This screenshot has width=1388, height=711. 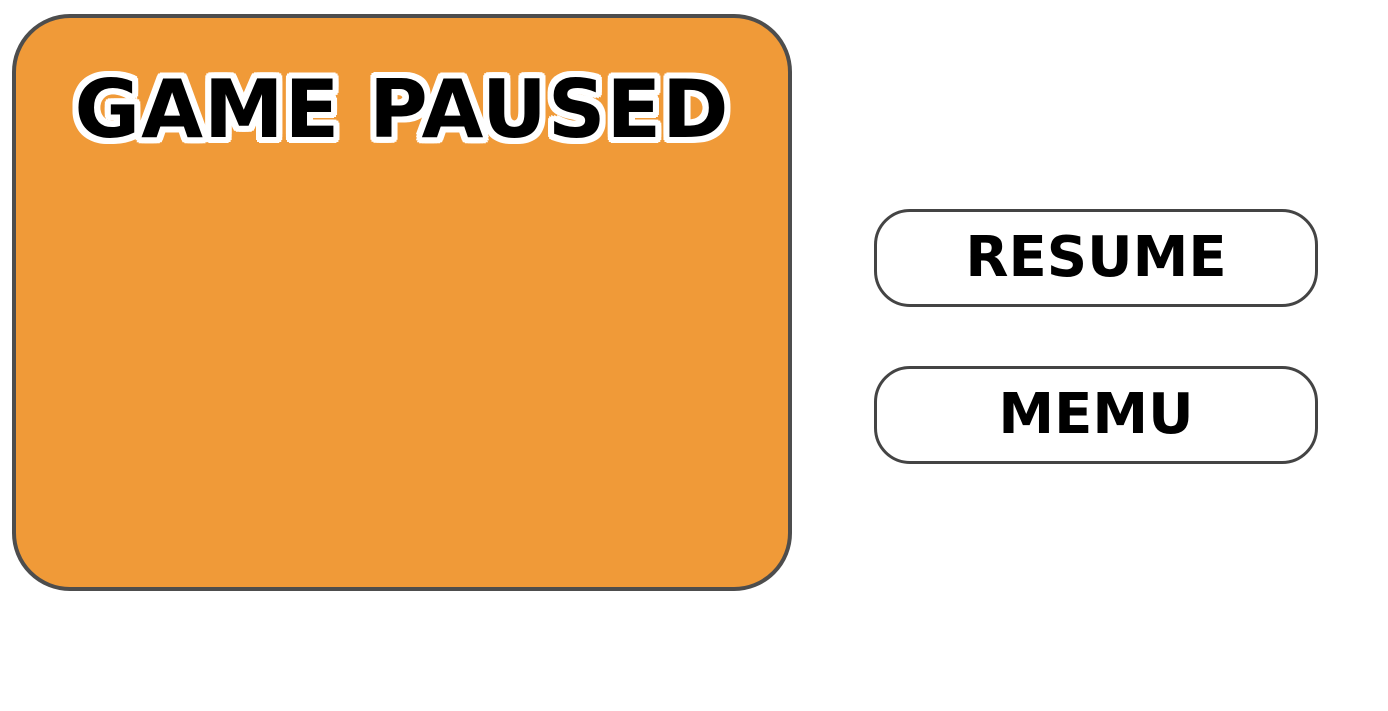 What do you see at coordinates (1096, 258) in the screenshot?
I see `resume-button: RESUME` at bounding box center [1096, 258].